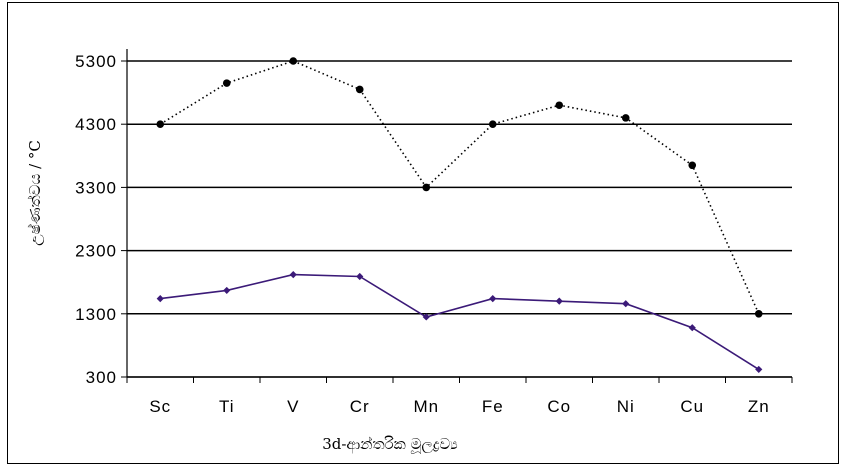  What do you see at coordinates (160, 406) in the screenshot?
I see `x-tick-label: Sc` at bounding box center [160, 406].